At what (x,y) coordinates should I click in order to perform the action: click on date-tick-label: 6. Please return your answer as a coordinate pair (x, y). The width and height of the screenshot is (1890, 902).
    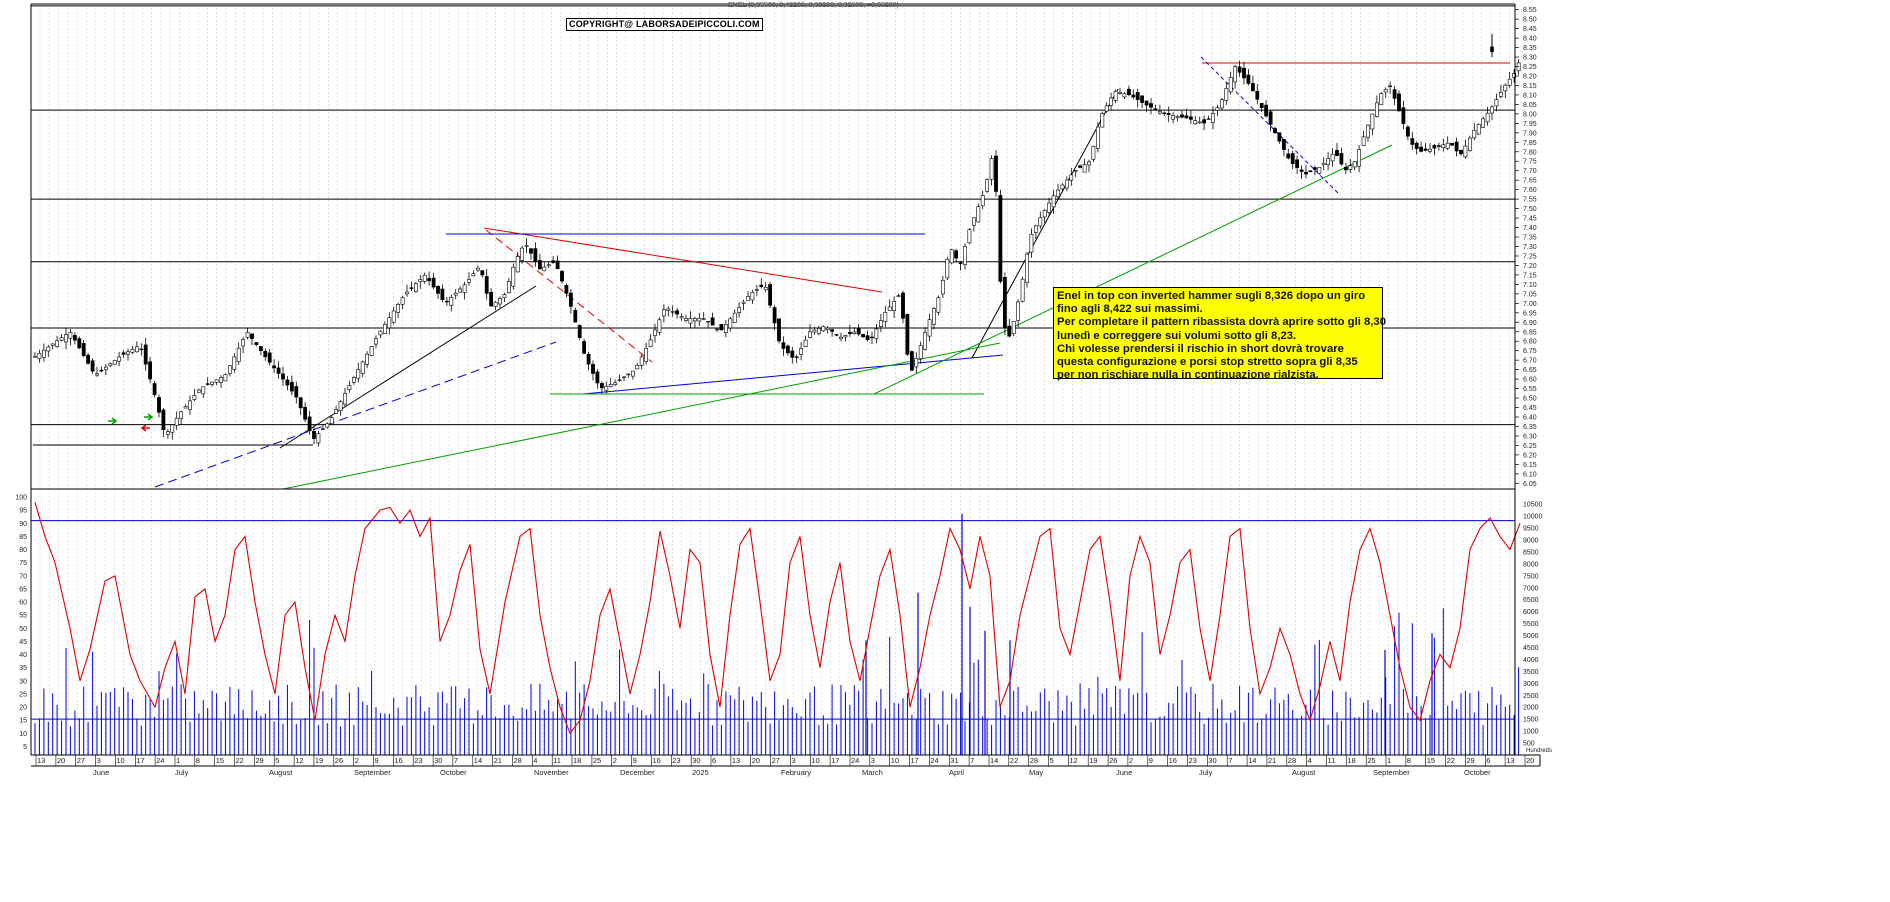
    Looking at the image, I should click on (1488, 760).